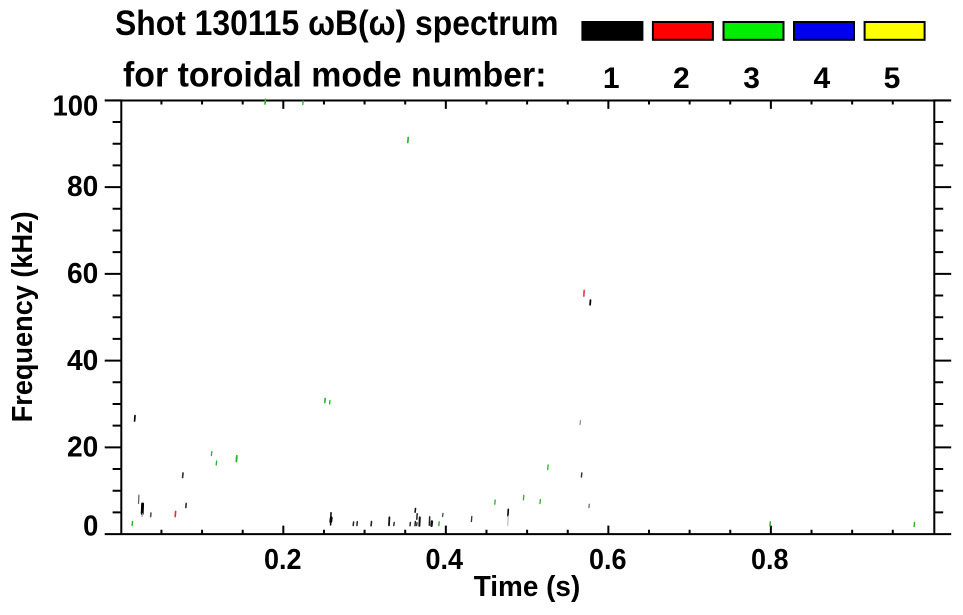 The height and width of the screenshot is (615, 963). I want to click on svg-text: 60, so click(82, 274).